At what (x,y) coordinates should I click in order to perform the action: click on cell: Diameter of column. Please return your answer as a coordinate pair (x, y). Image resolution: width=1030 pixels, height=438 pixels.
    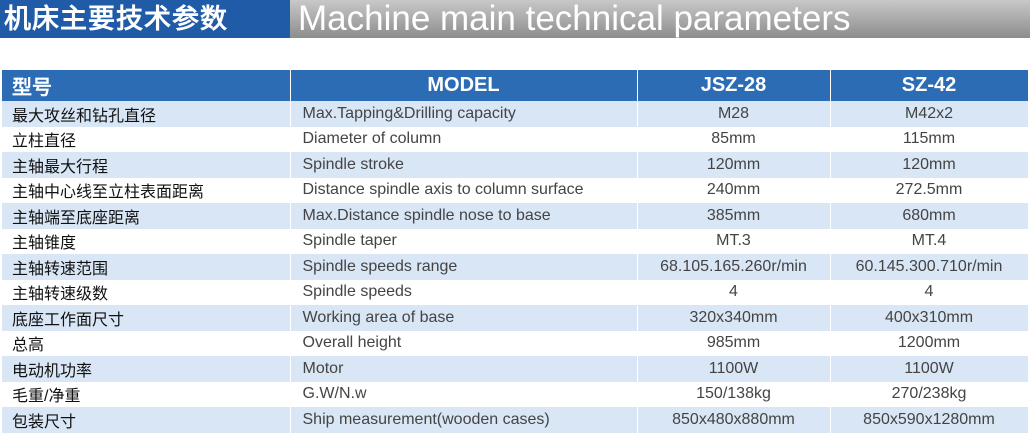
    Looking at the image, I should click on (464, 139).